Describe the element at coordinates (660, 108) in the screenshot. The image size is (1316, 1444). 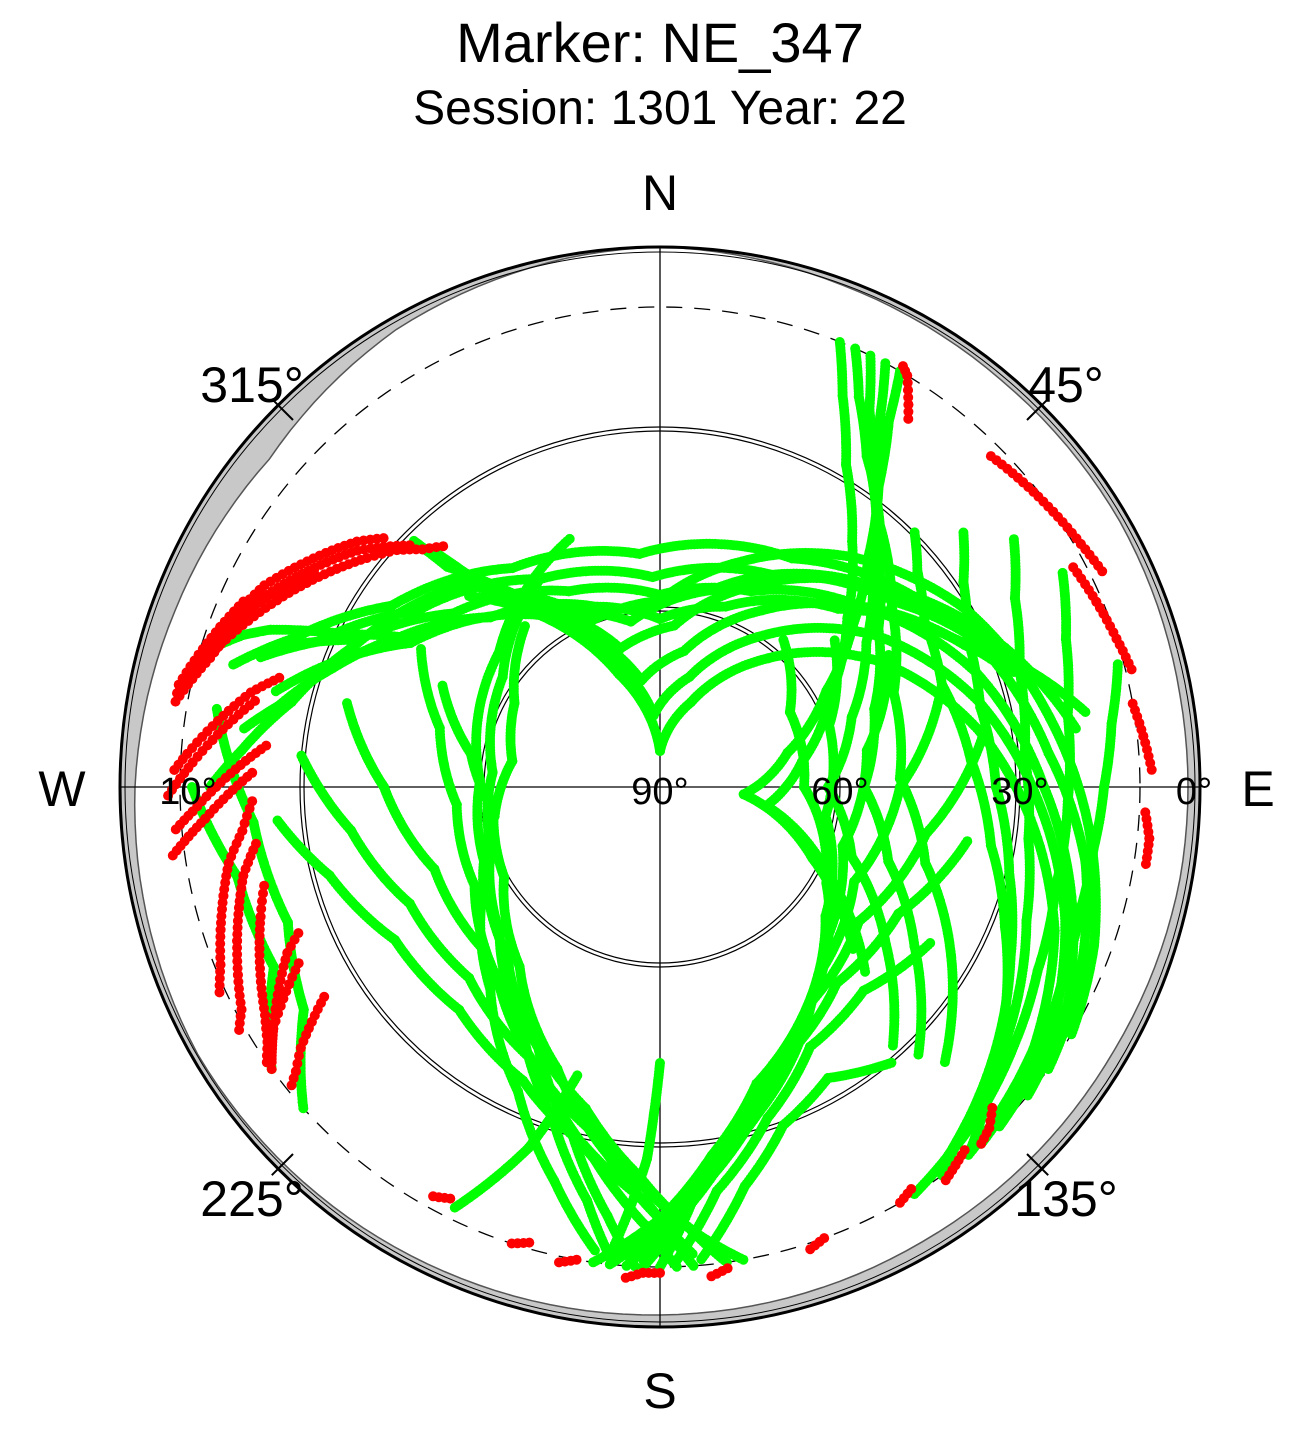
I see `chart-subtitle: Session: 1301 Year: 22` at that location.